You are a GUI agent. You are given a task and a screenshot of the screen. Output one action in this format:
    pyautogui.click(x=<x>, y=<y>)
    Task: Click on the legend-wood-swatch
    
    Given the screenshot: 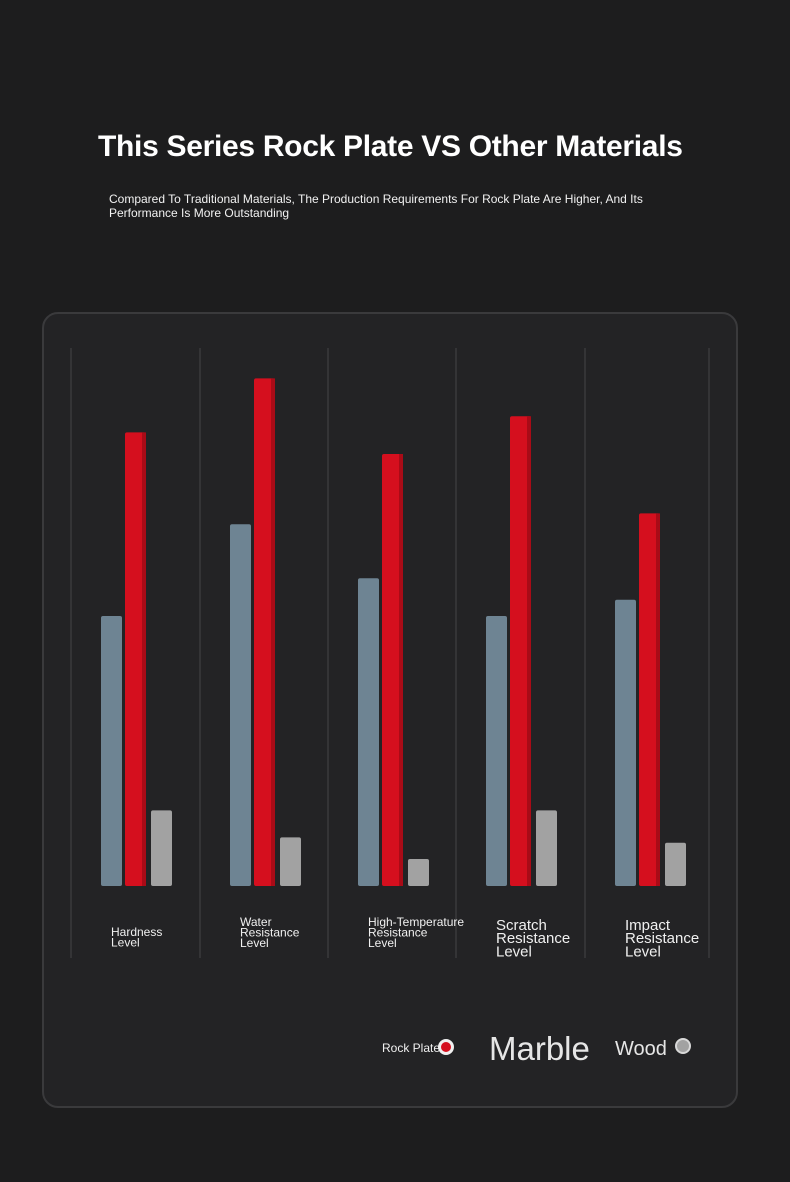 What is the action you would take?
    pyautogui.click(x=683, y=1046)
    